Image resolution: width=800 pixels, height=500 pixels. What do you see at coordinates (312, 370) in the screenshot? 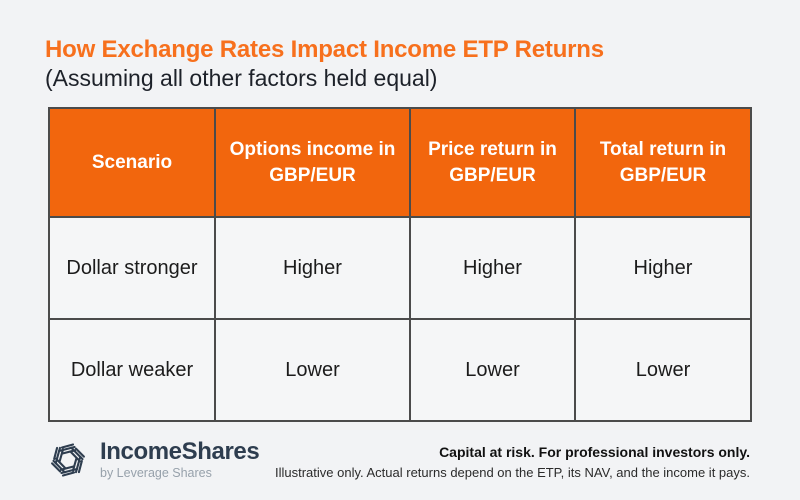
I see `cell-options-income: Lower` at bounding box center [312, 370].